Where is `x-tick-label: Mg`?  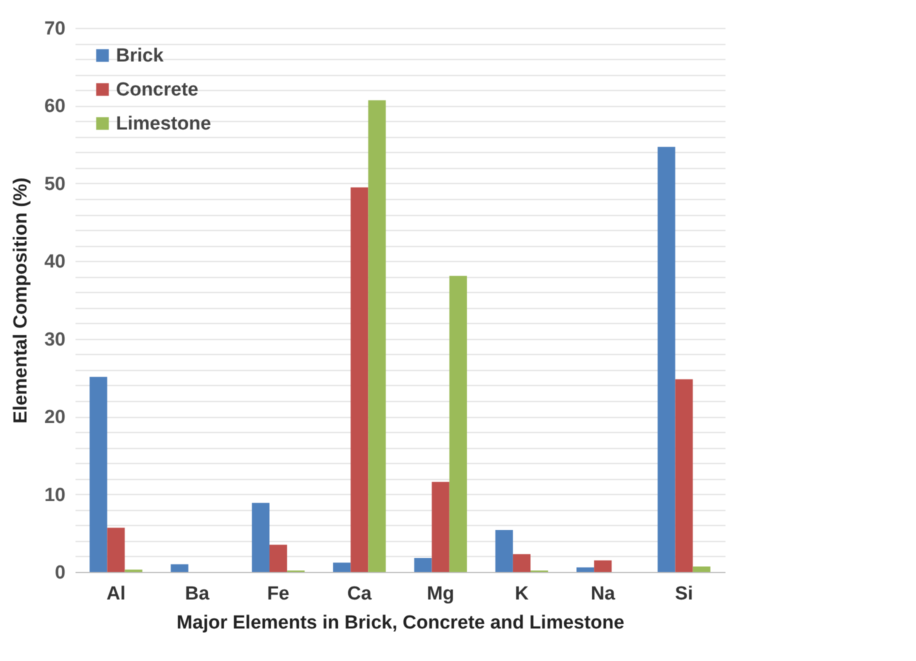 x-tick-label: Mg is located at coordinates (440, 594).